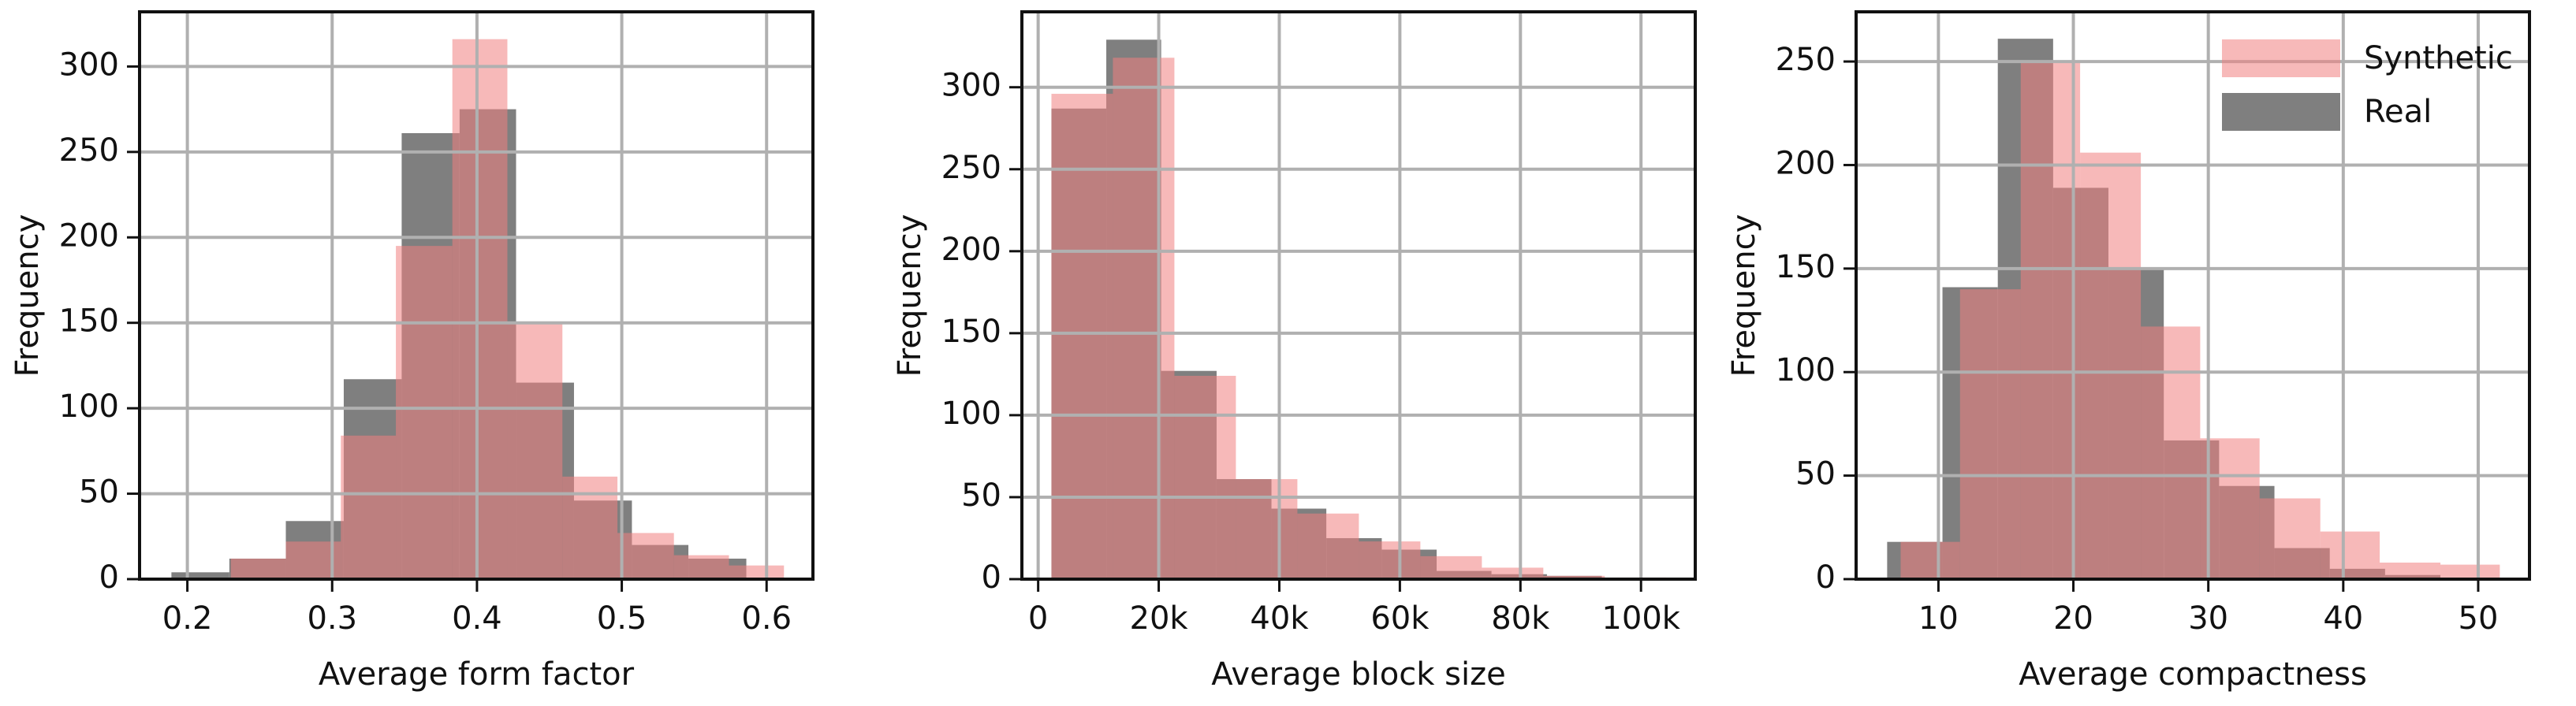 This screenshot has width=2576, height=706. I want to click on legend-label: Synthetic, so click(2438, 58).